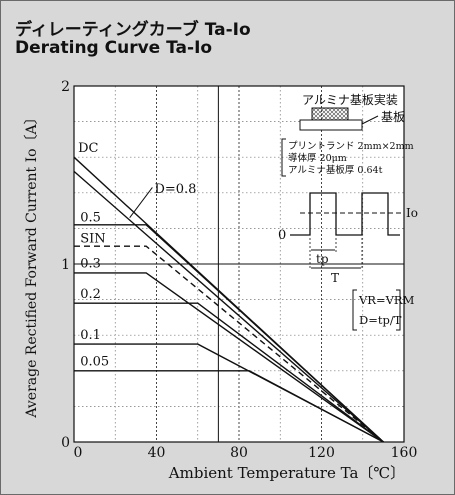  Describe the element at coordinates (386, 300) in the screenshot. I see `condition-vr: VR=VRM` at that location.